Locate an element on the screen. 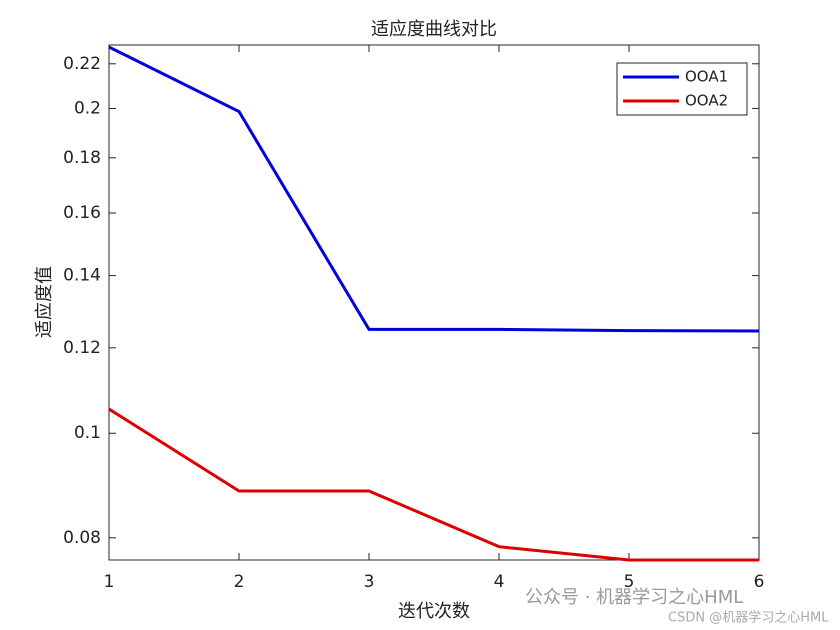 Image resolution: width=840 pixels, height=630 pixels. x-tick-label: 1 is located at coordinates (109, 582).